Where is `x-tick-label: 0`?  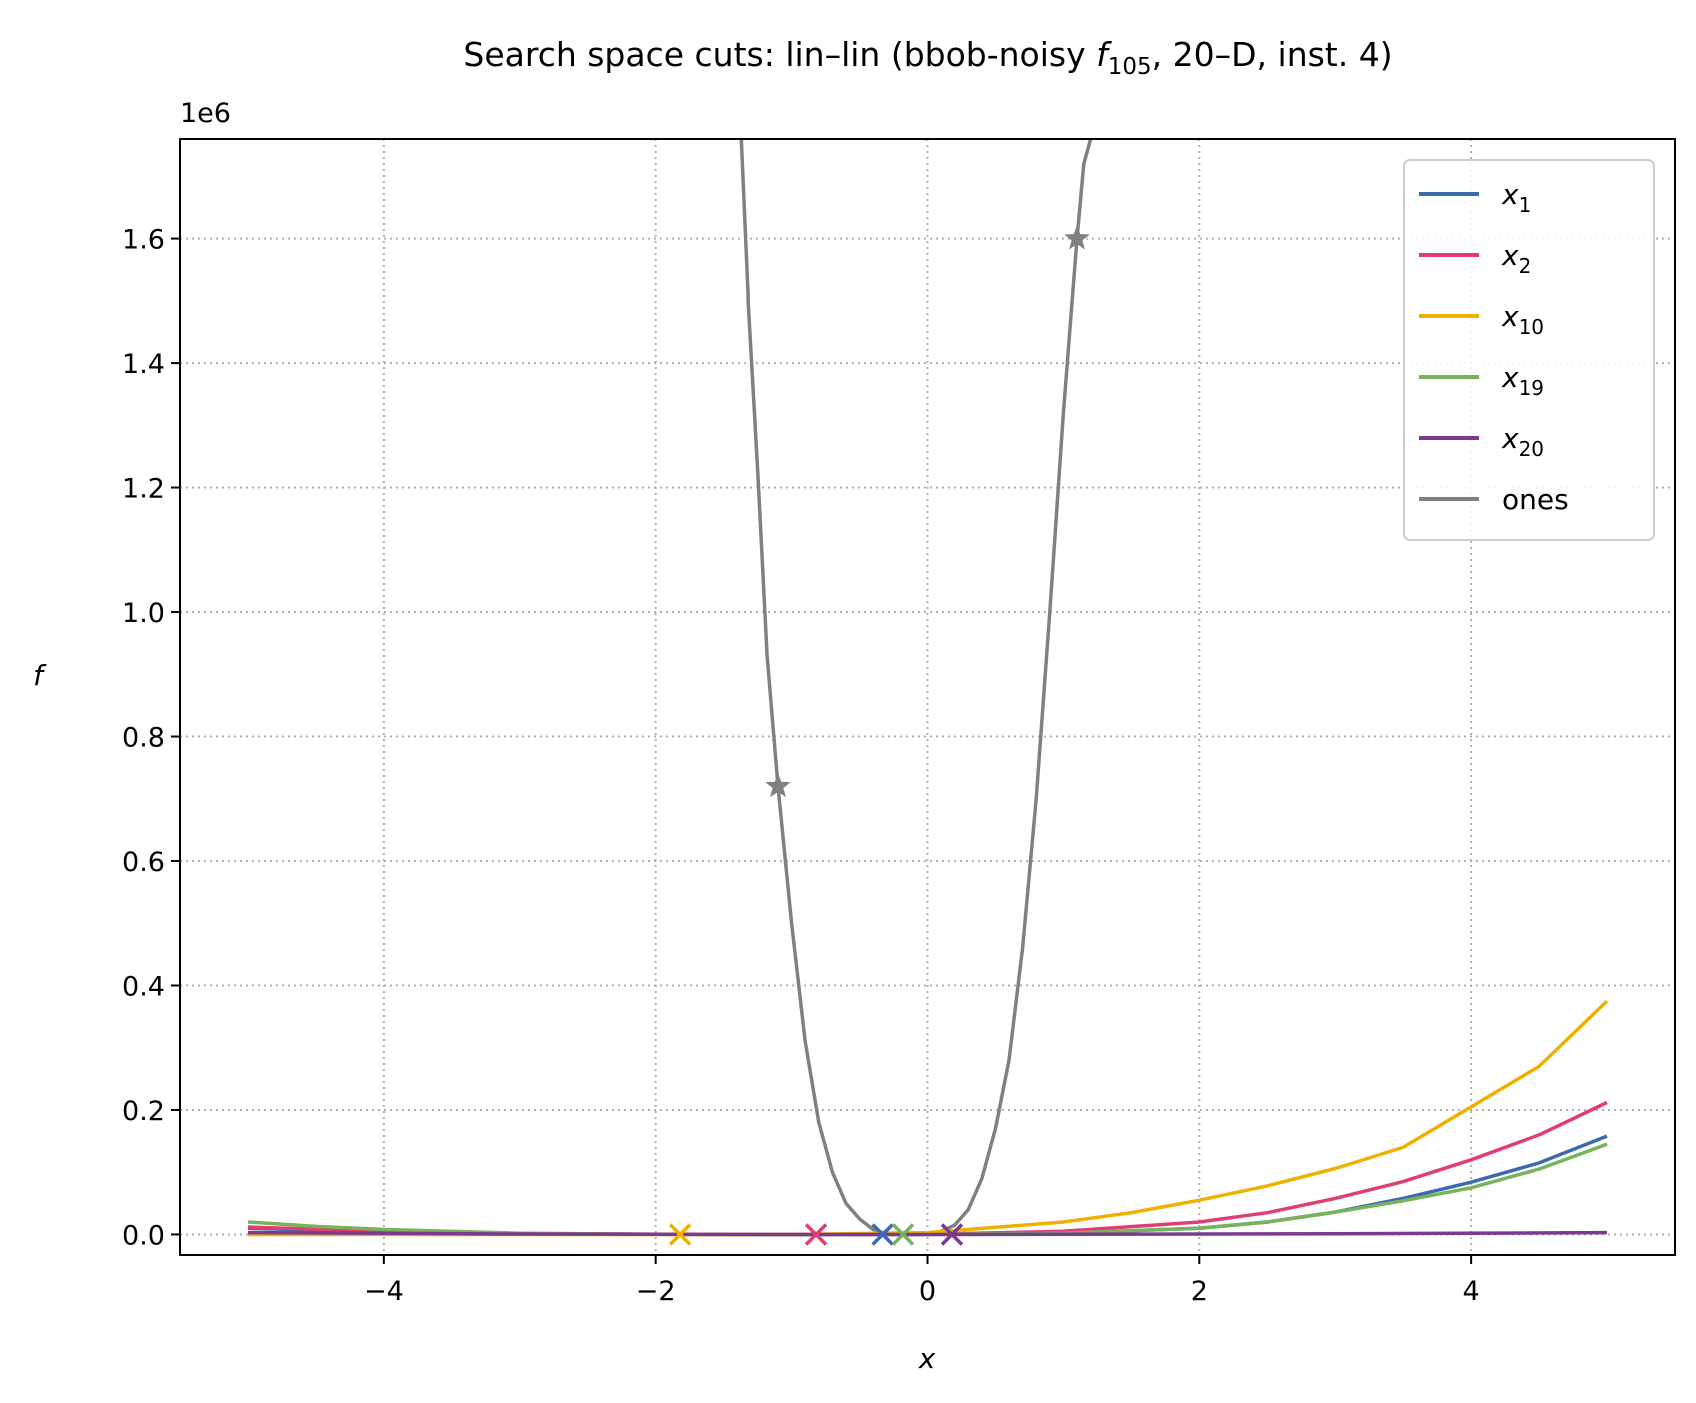 x-tick-label: 0 is located at coordinates (927, 1291).